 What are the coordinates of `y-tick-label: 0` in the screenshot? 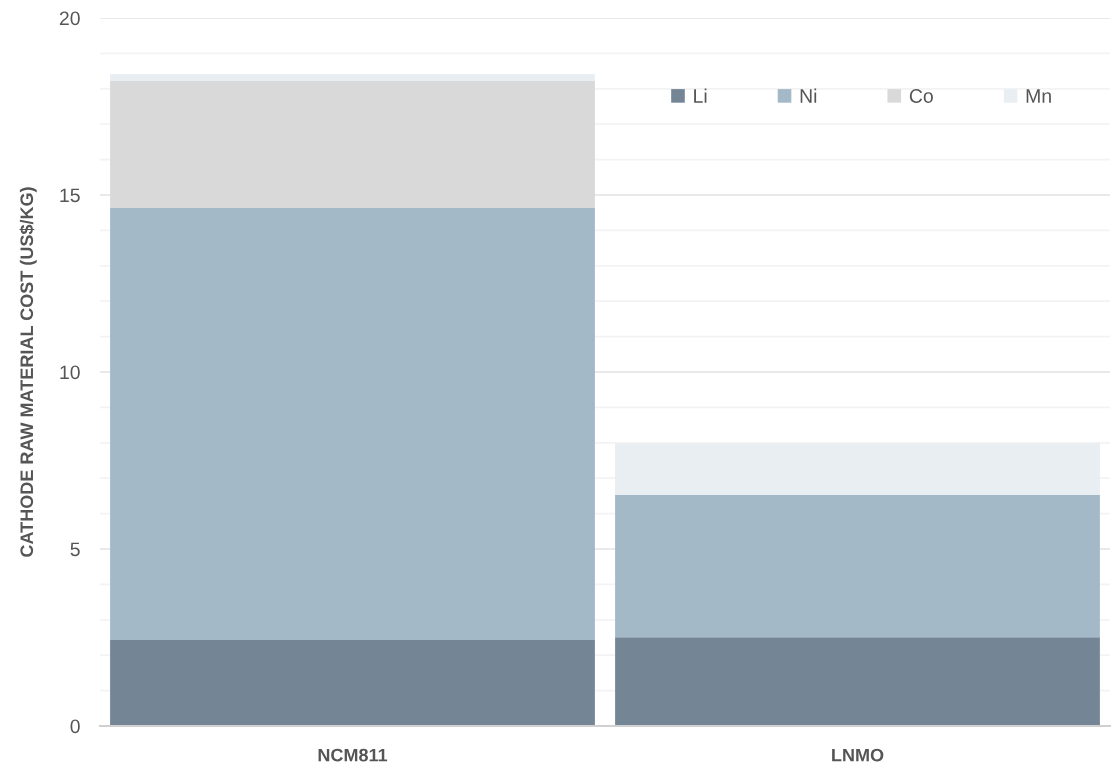 It's located at (75, 726).